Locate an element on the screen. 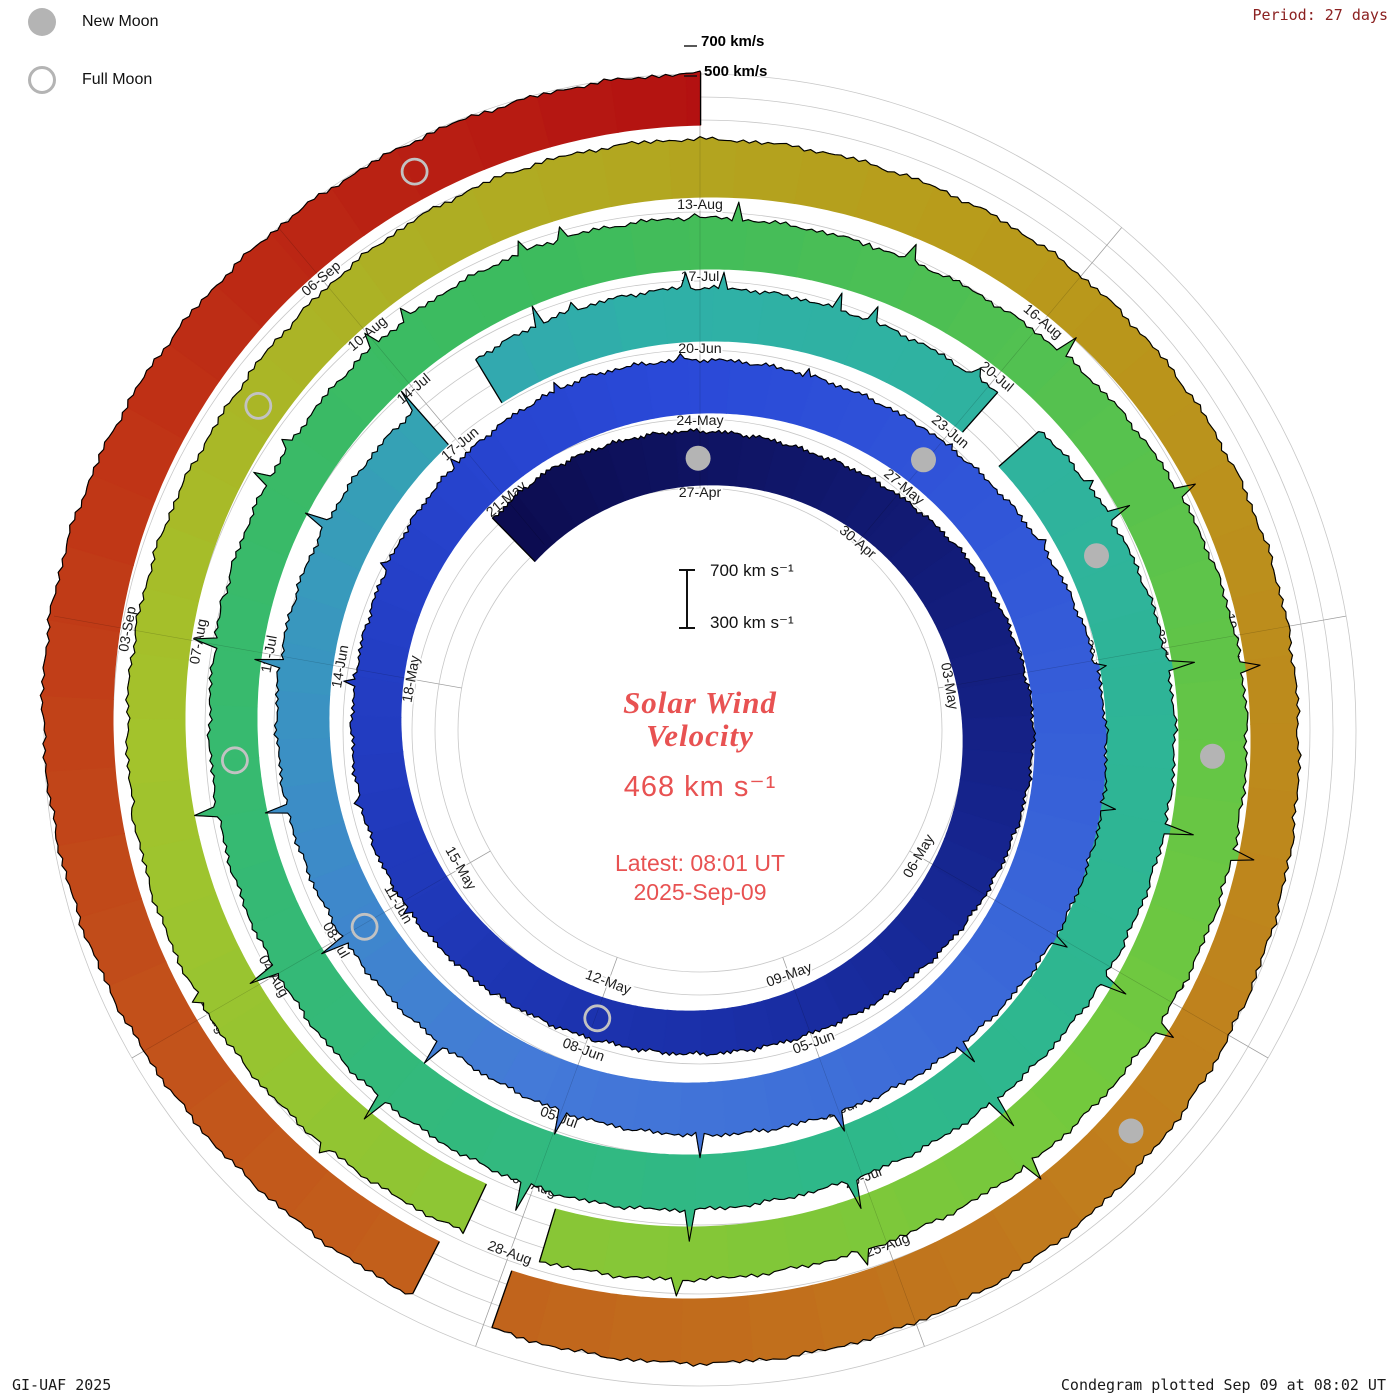 This screenshot has height=1400, width=1400. latest-date-label: 2025-Sep-09 is located at coordinates (700, 891).